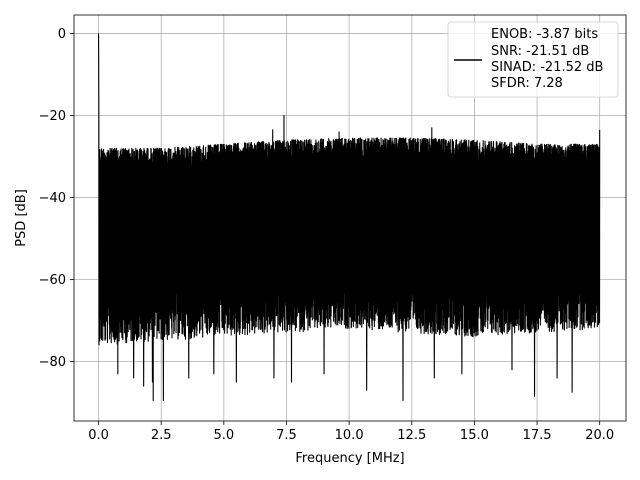 This screenshot has width=640, height=480. I want to click on legend-line-4: SFDR: 7.28, so click(527, 83).